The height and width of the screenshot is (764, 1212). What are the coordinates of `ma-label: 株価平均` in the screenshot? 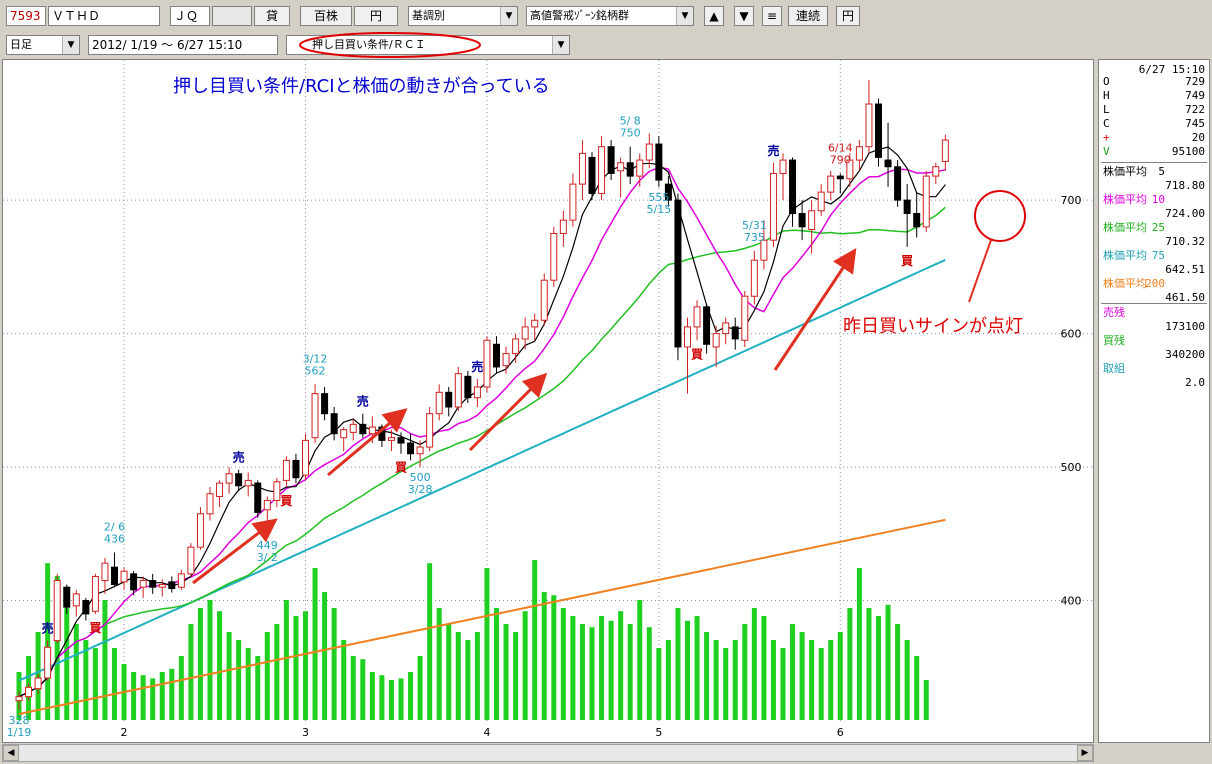 It's located at (1125, 199).